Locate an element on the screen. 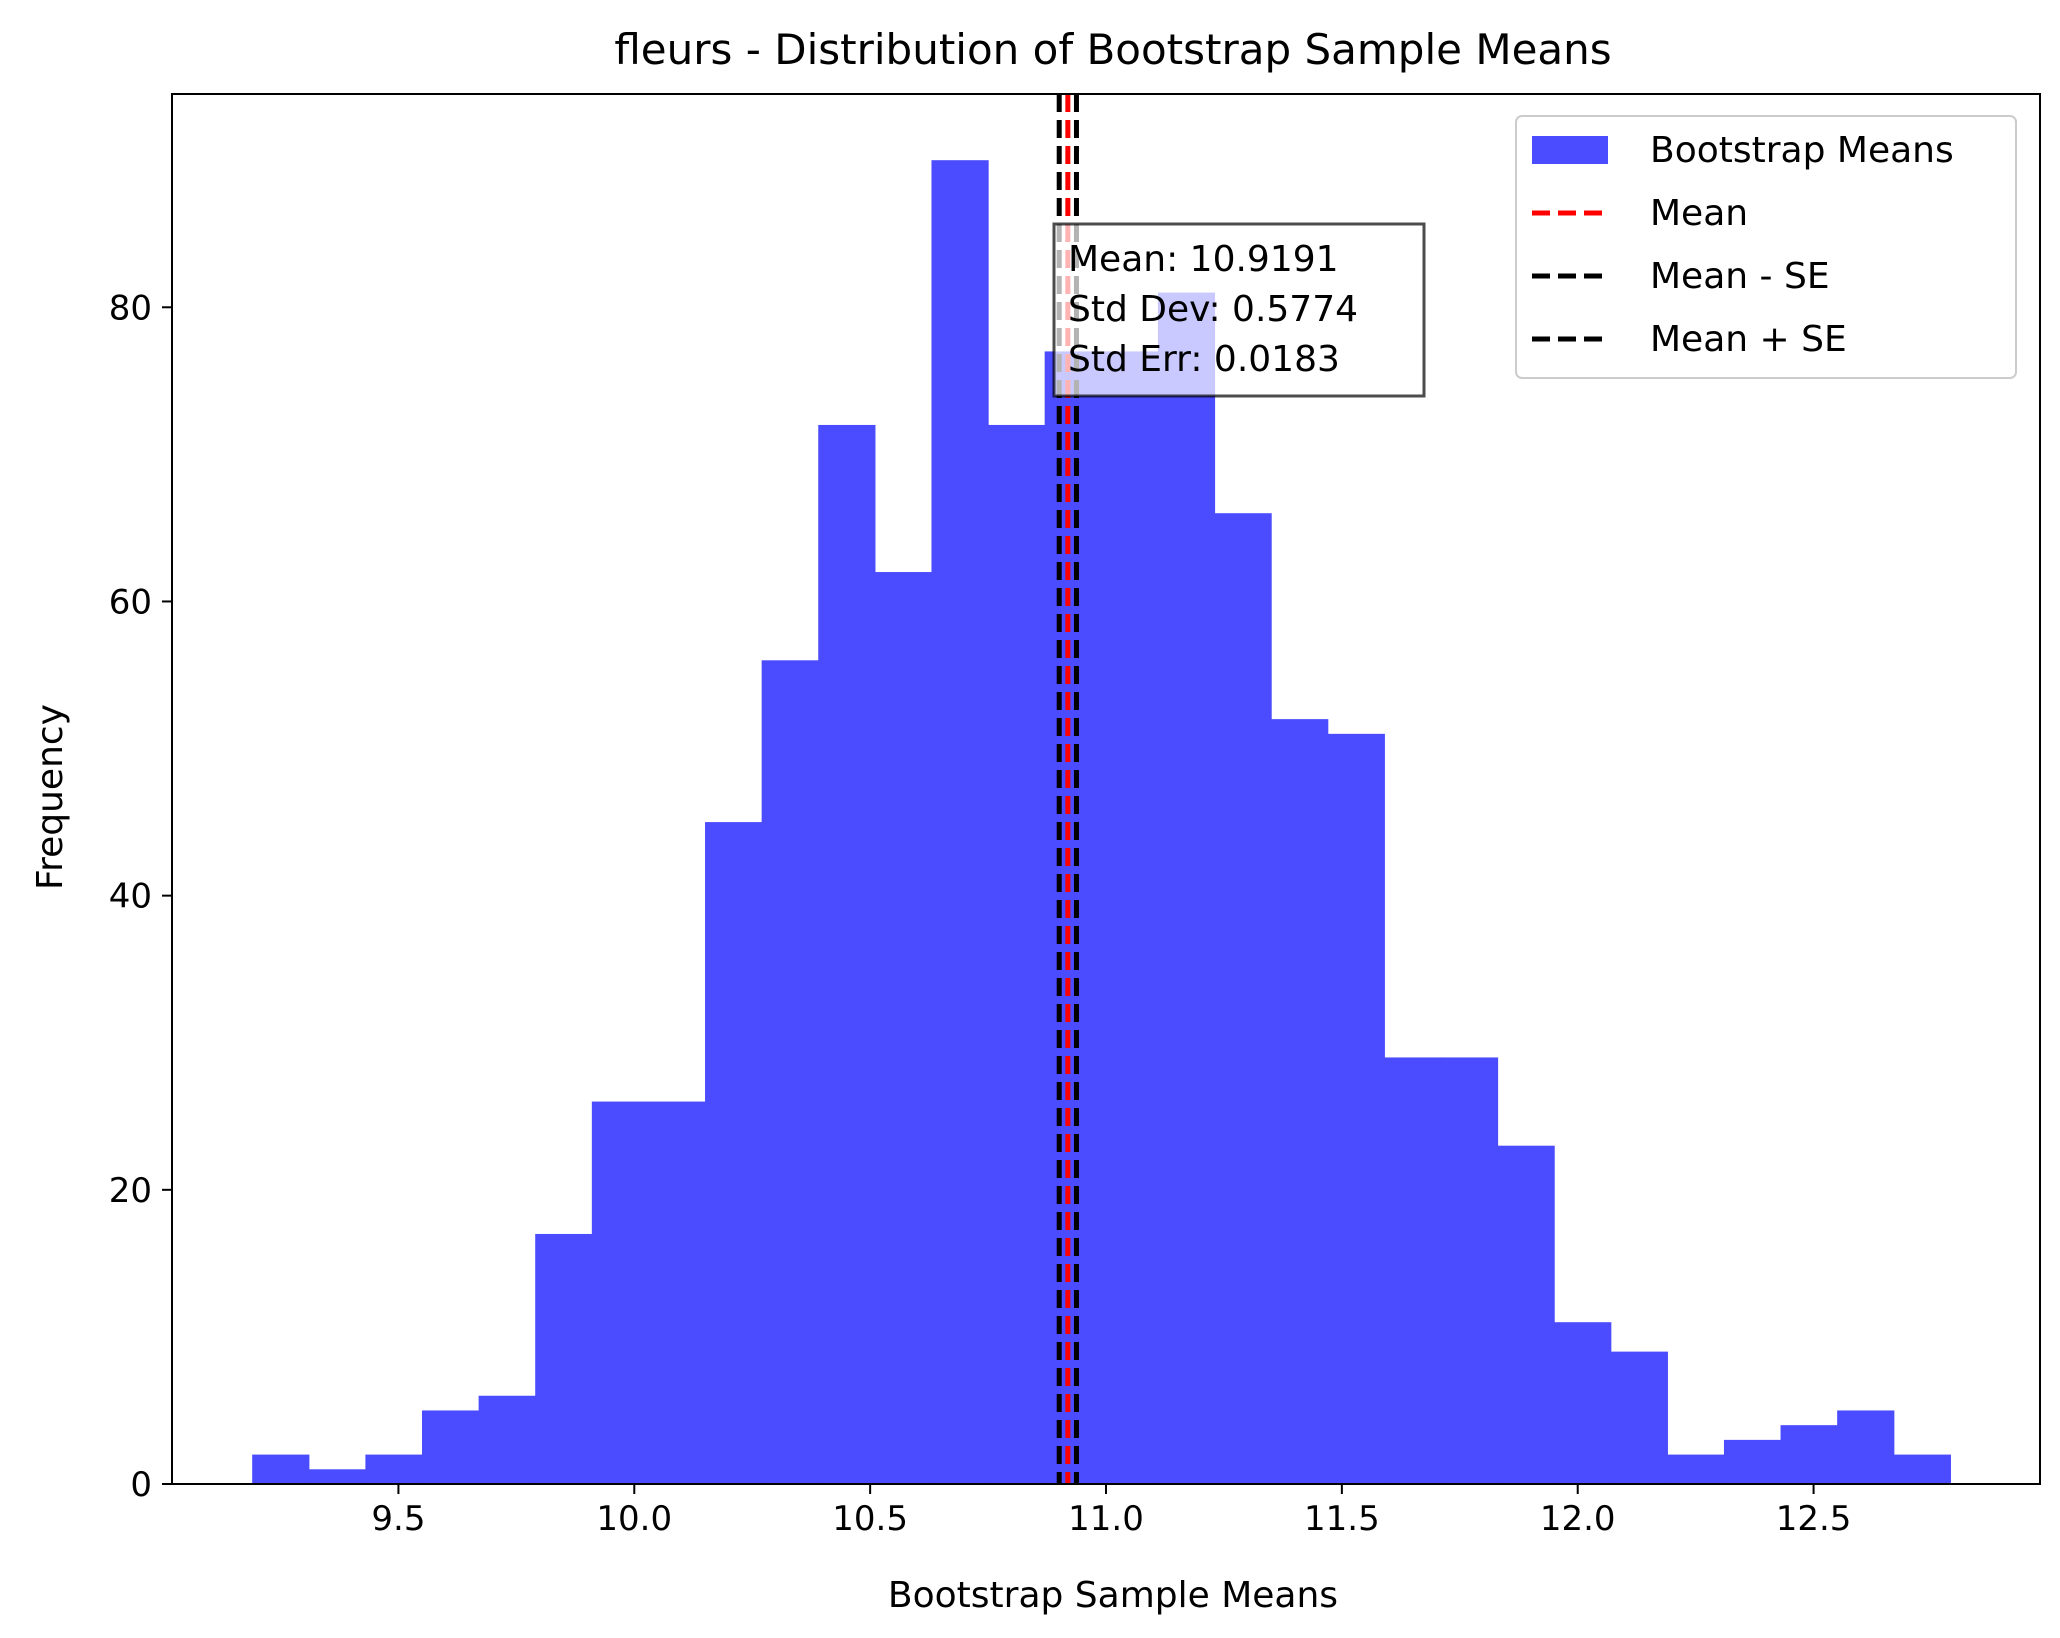  y-tick-label: 80 is located at coordinates (130, 308).